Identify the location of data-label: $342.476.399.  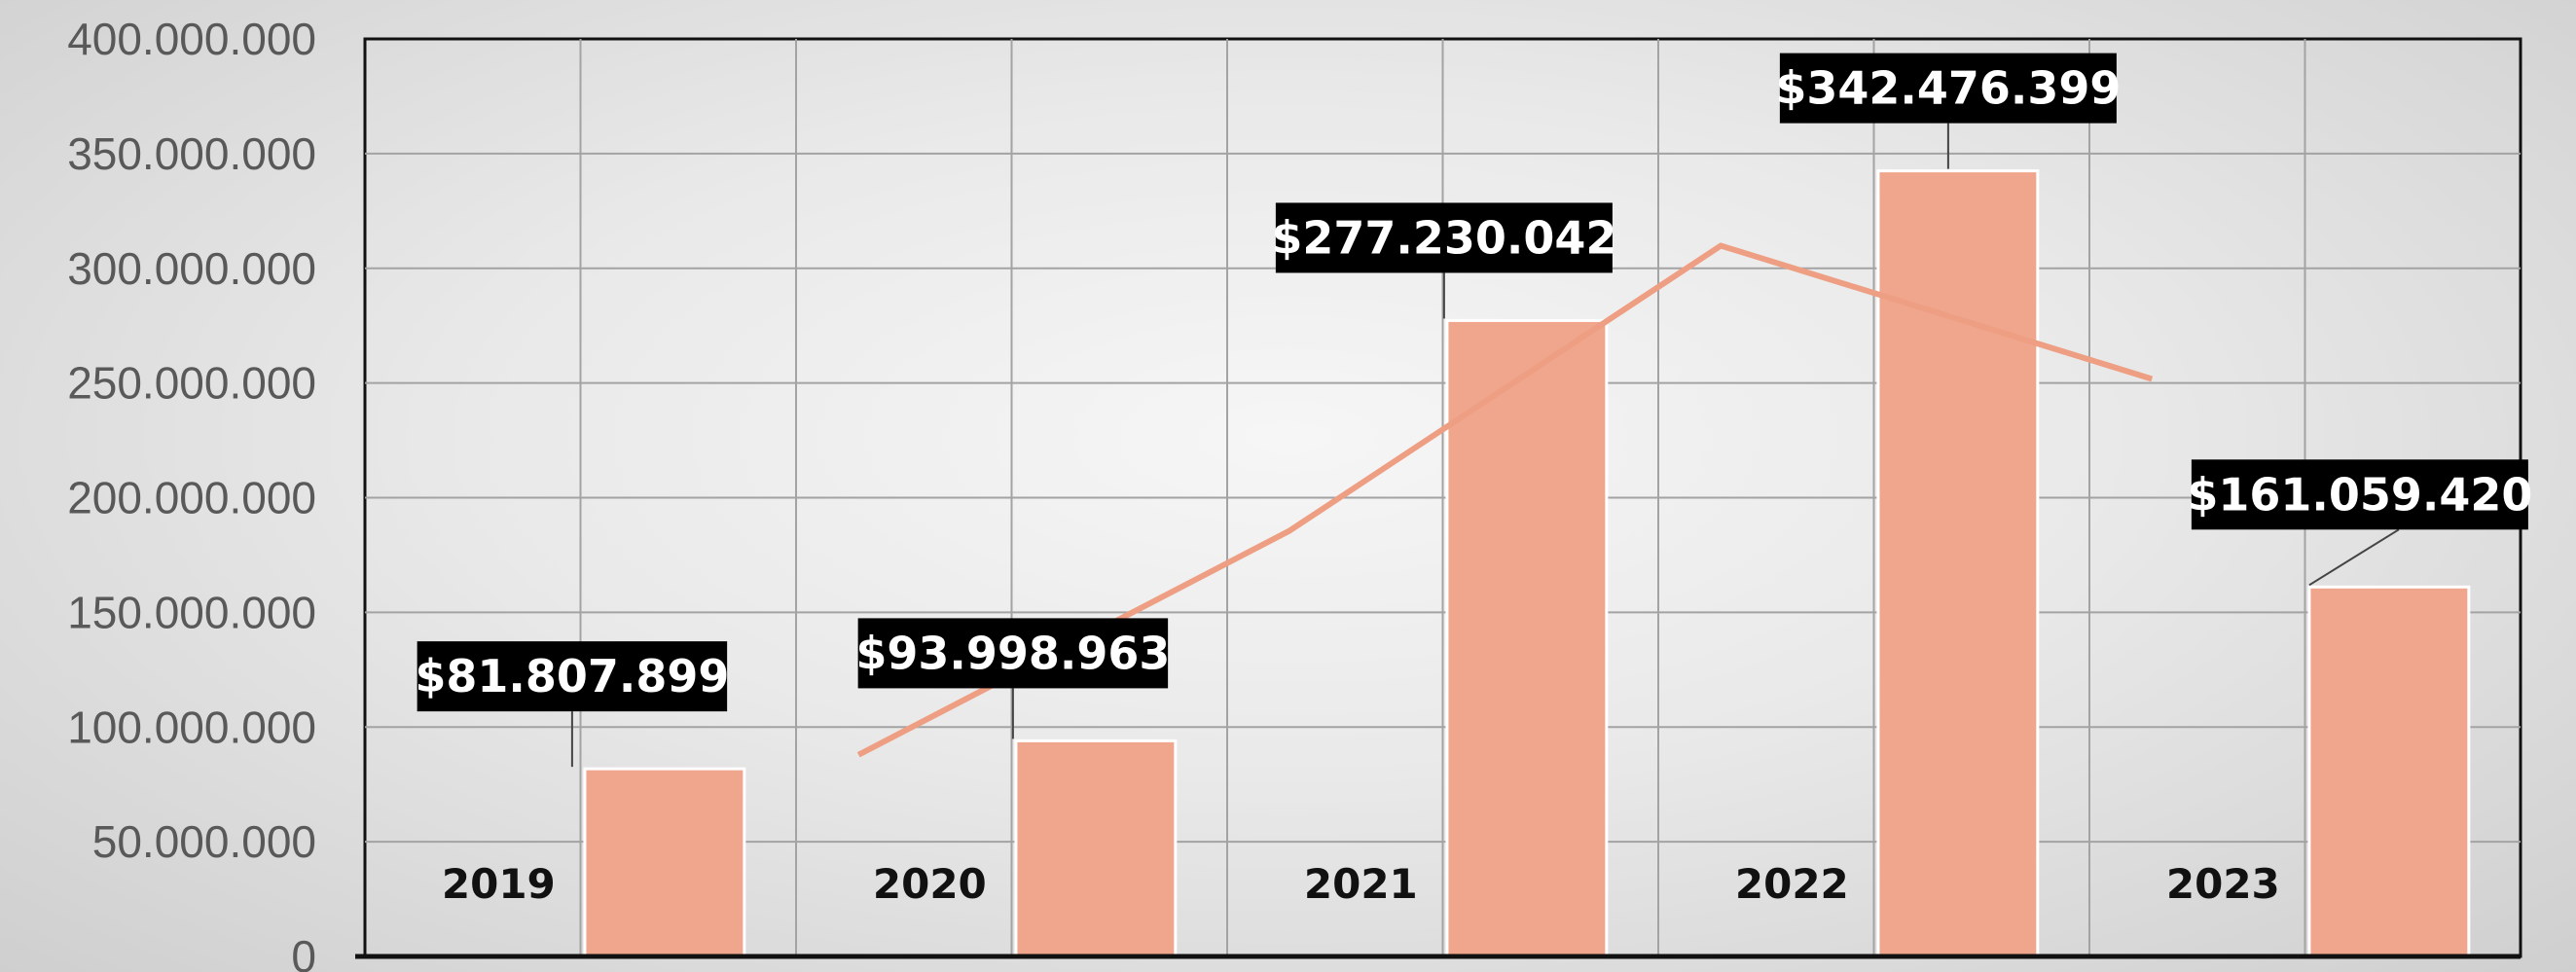
(1948, 88).